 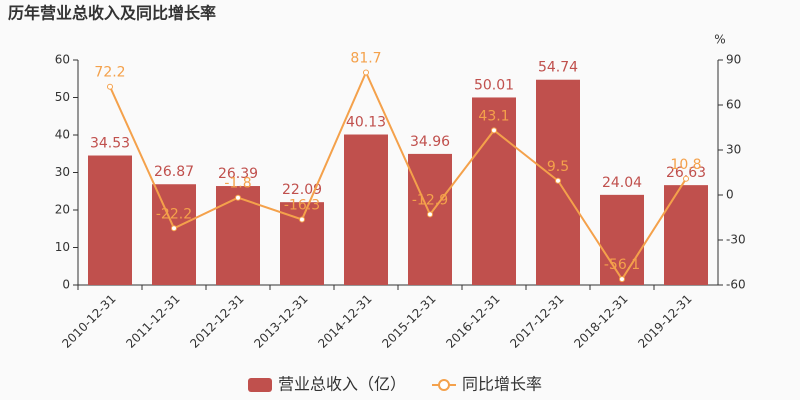 I want to click on x-tick-label: 2010-12-31, so click(x=88, y=321).